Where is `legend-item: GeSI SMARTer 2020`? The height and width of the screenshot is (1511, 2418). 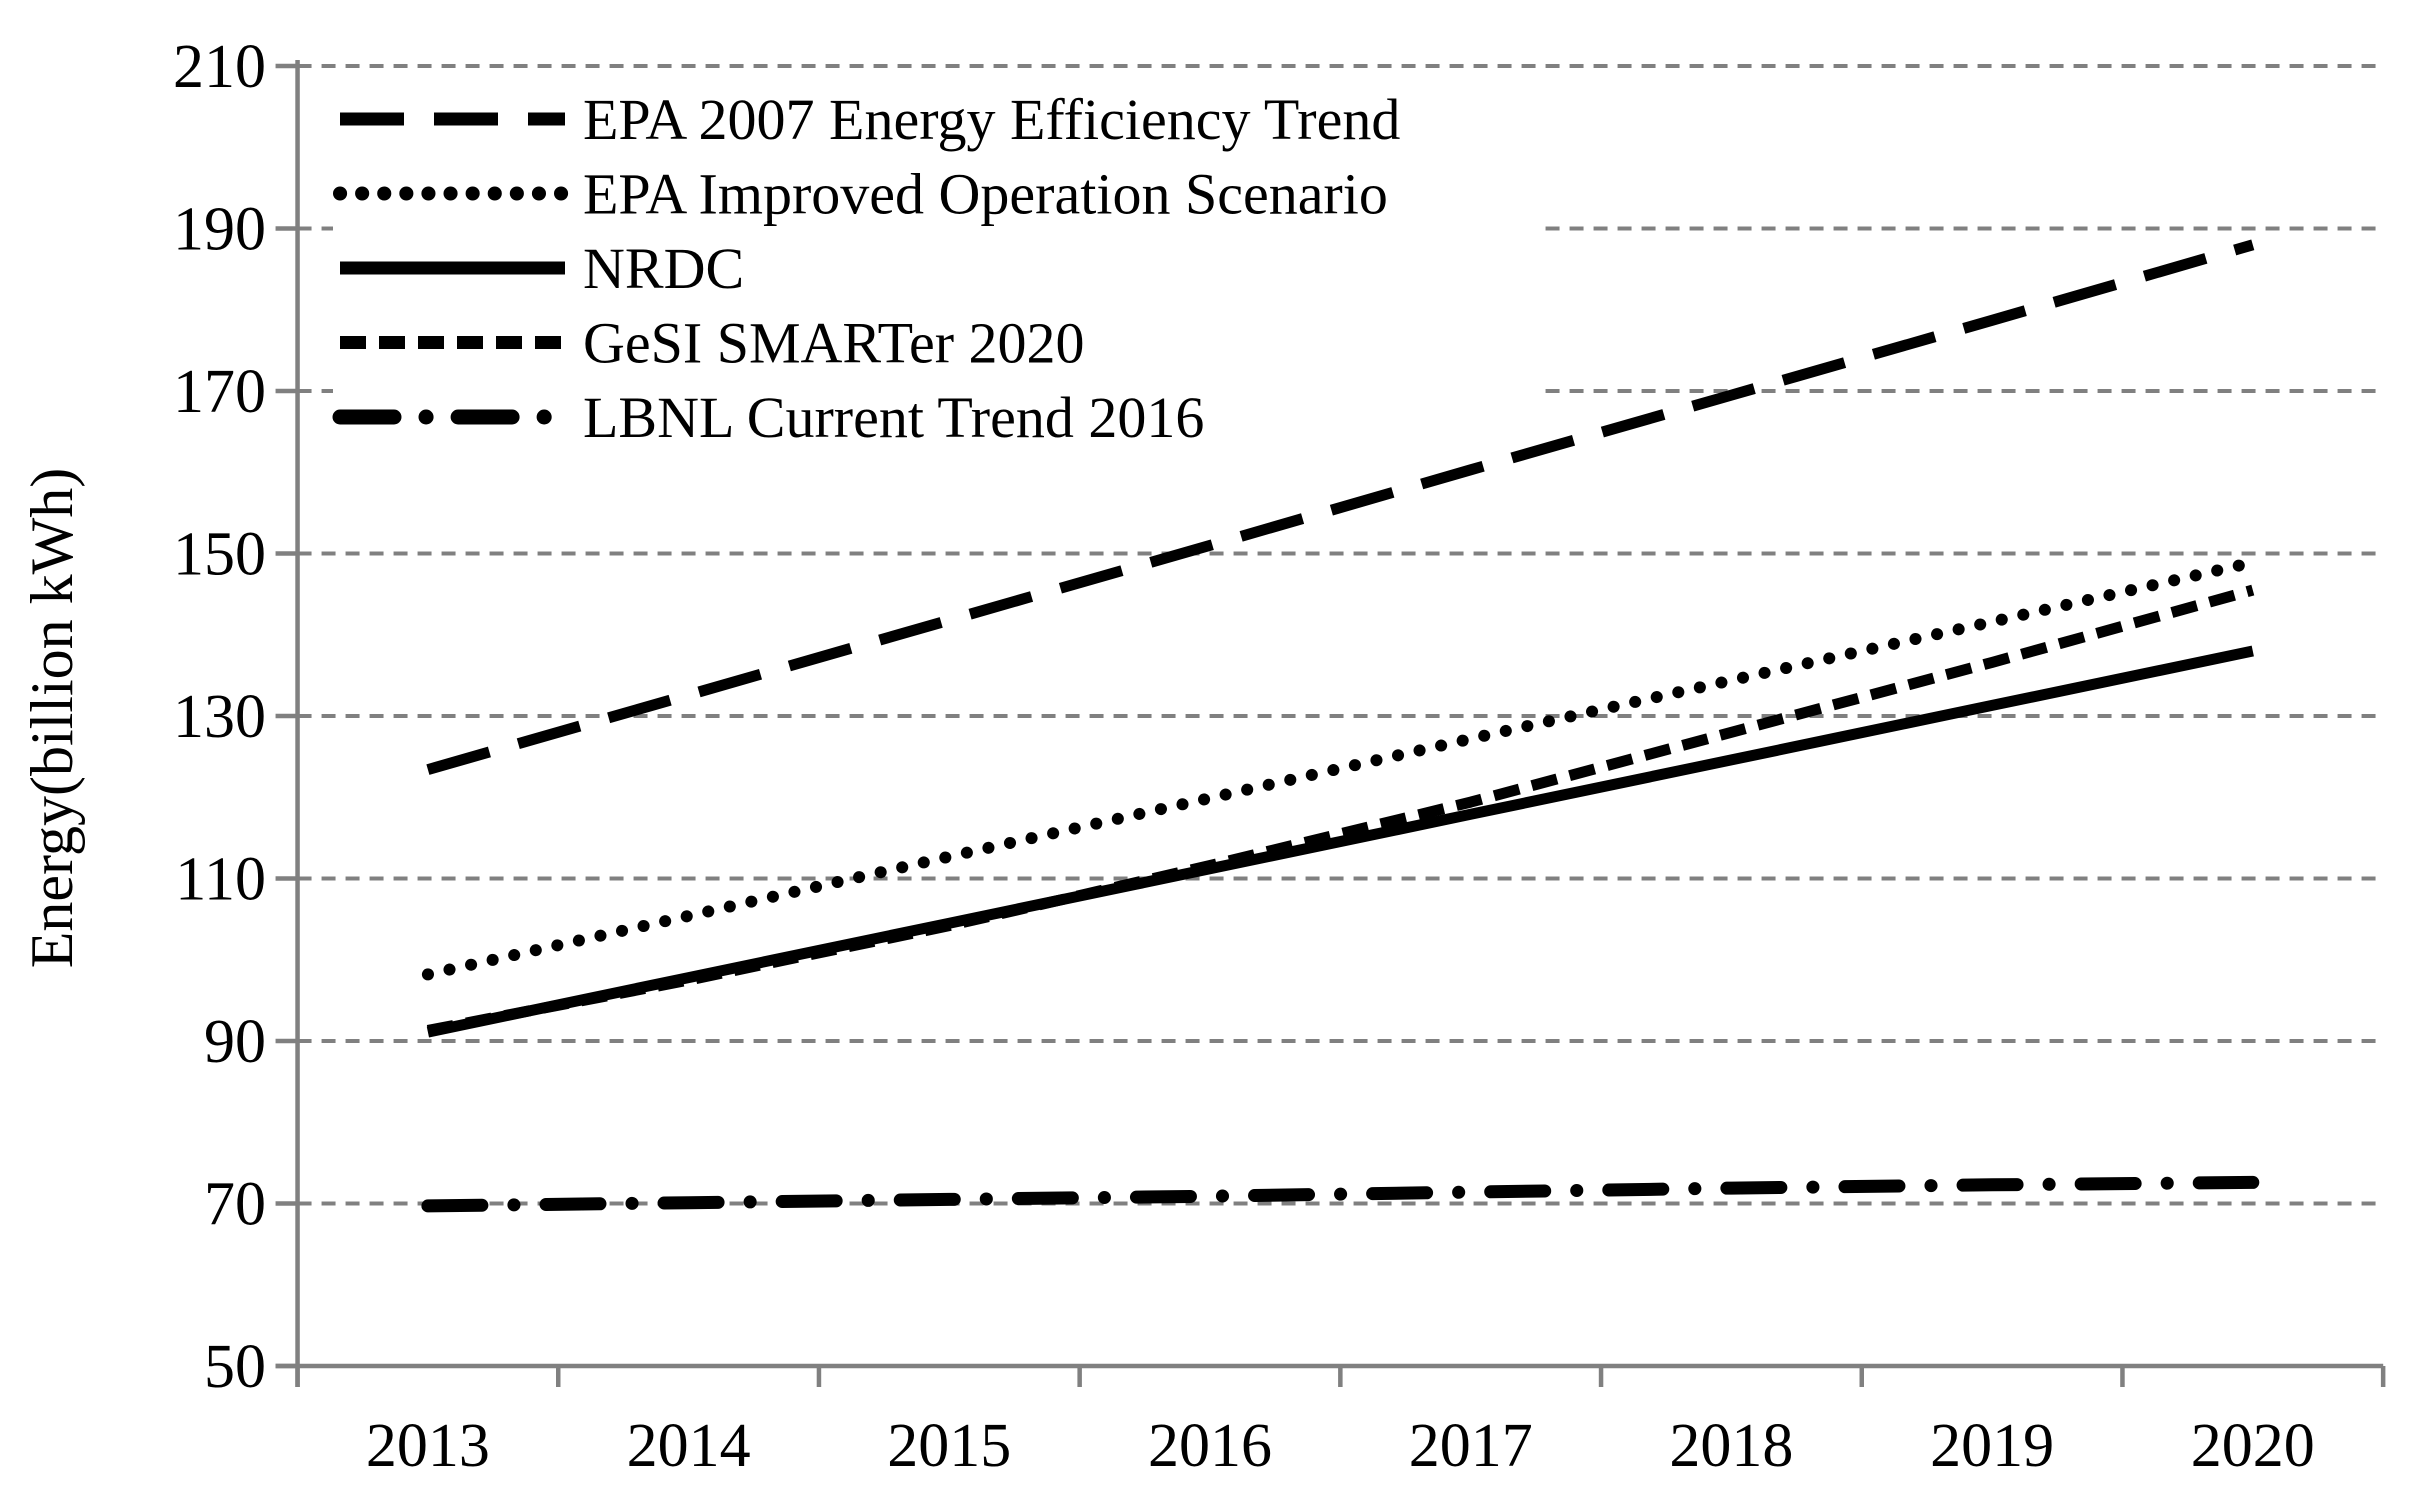
legend-item: GeSI SMARTer 2020 is located at coordinates (712, 343).